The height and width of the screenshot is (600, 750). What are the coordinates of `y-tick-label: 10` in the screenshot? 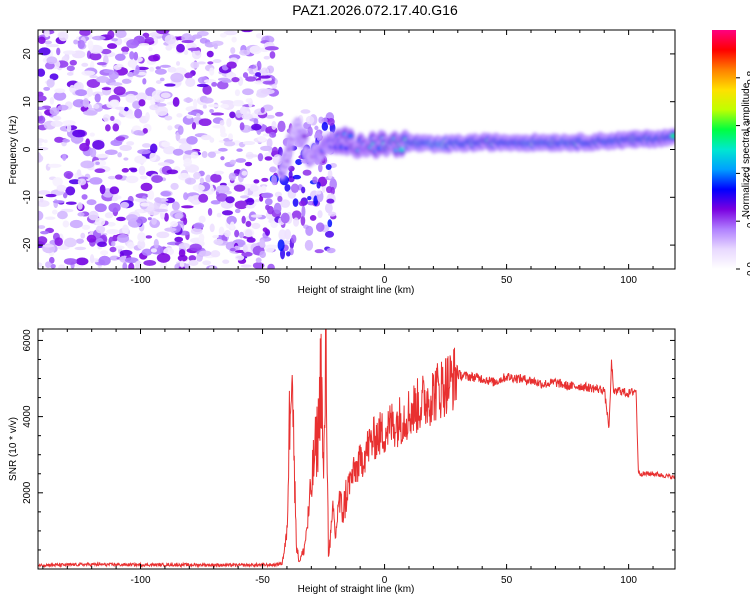 It's located at (27, 102).